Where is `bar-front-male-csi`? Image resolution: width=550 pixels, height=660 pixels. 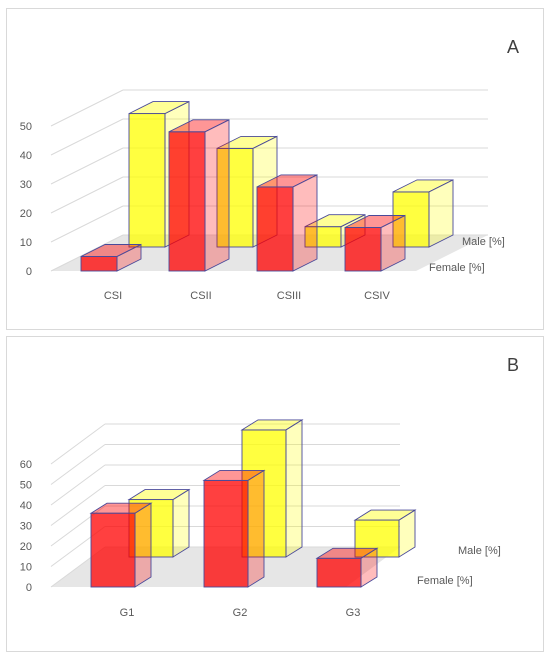
bar-front-male-csi is located at coordinates (147, 180).